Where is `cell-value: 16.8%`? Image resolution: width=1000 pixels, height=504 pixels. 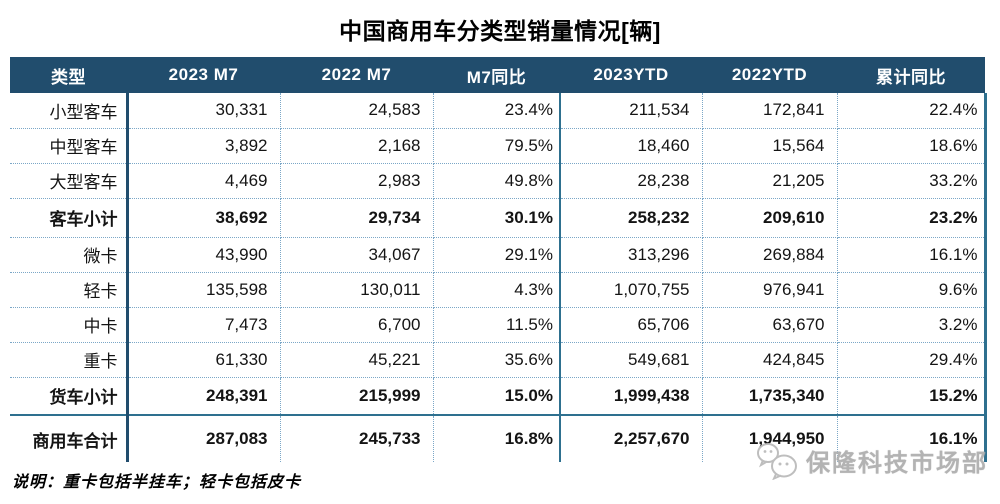
cell-value: 16.8% is located at coordinates (497, 438).